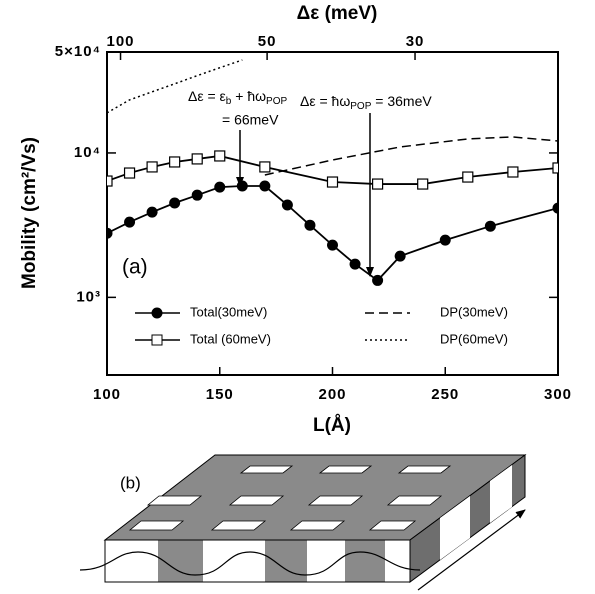  I want to click on diagram-label: (b), so click(130, 482).